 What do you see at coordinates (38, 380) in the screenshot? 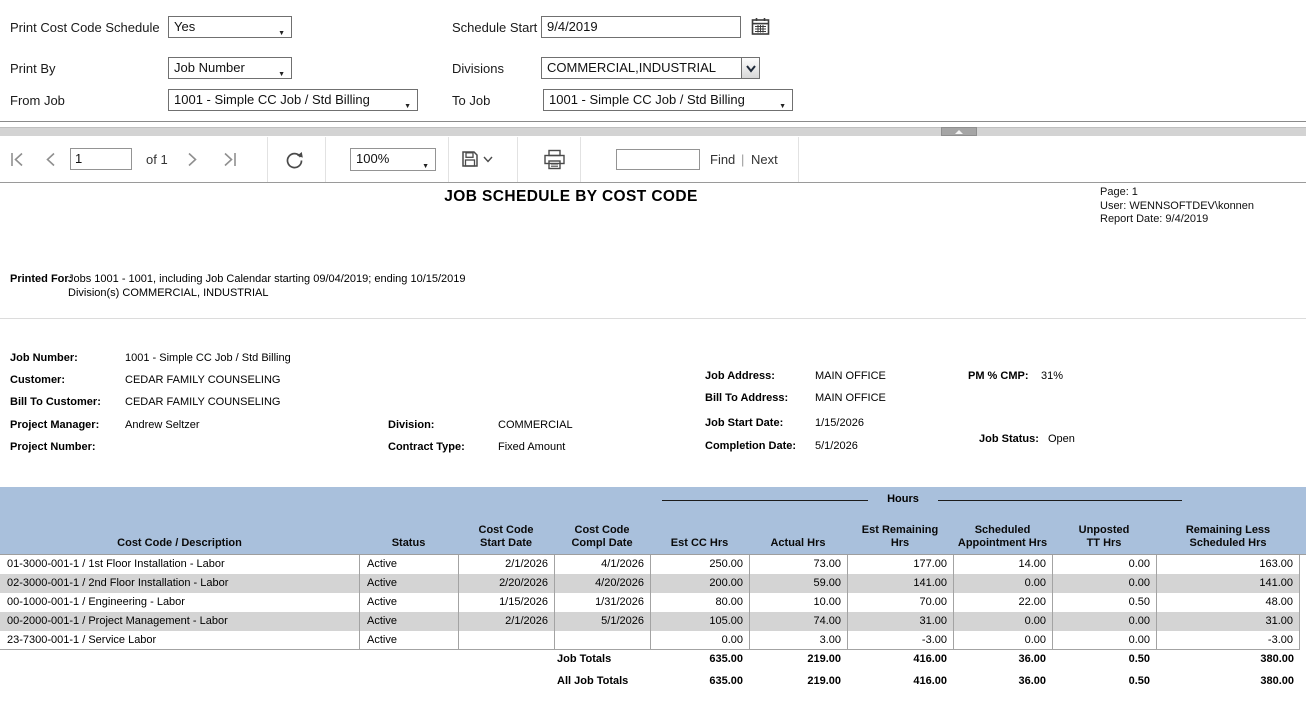
I see `customer-label: Customer:` at bounding box center [38, 380].